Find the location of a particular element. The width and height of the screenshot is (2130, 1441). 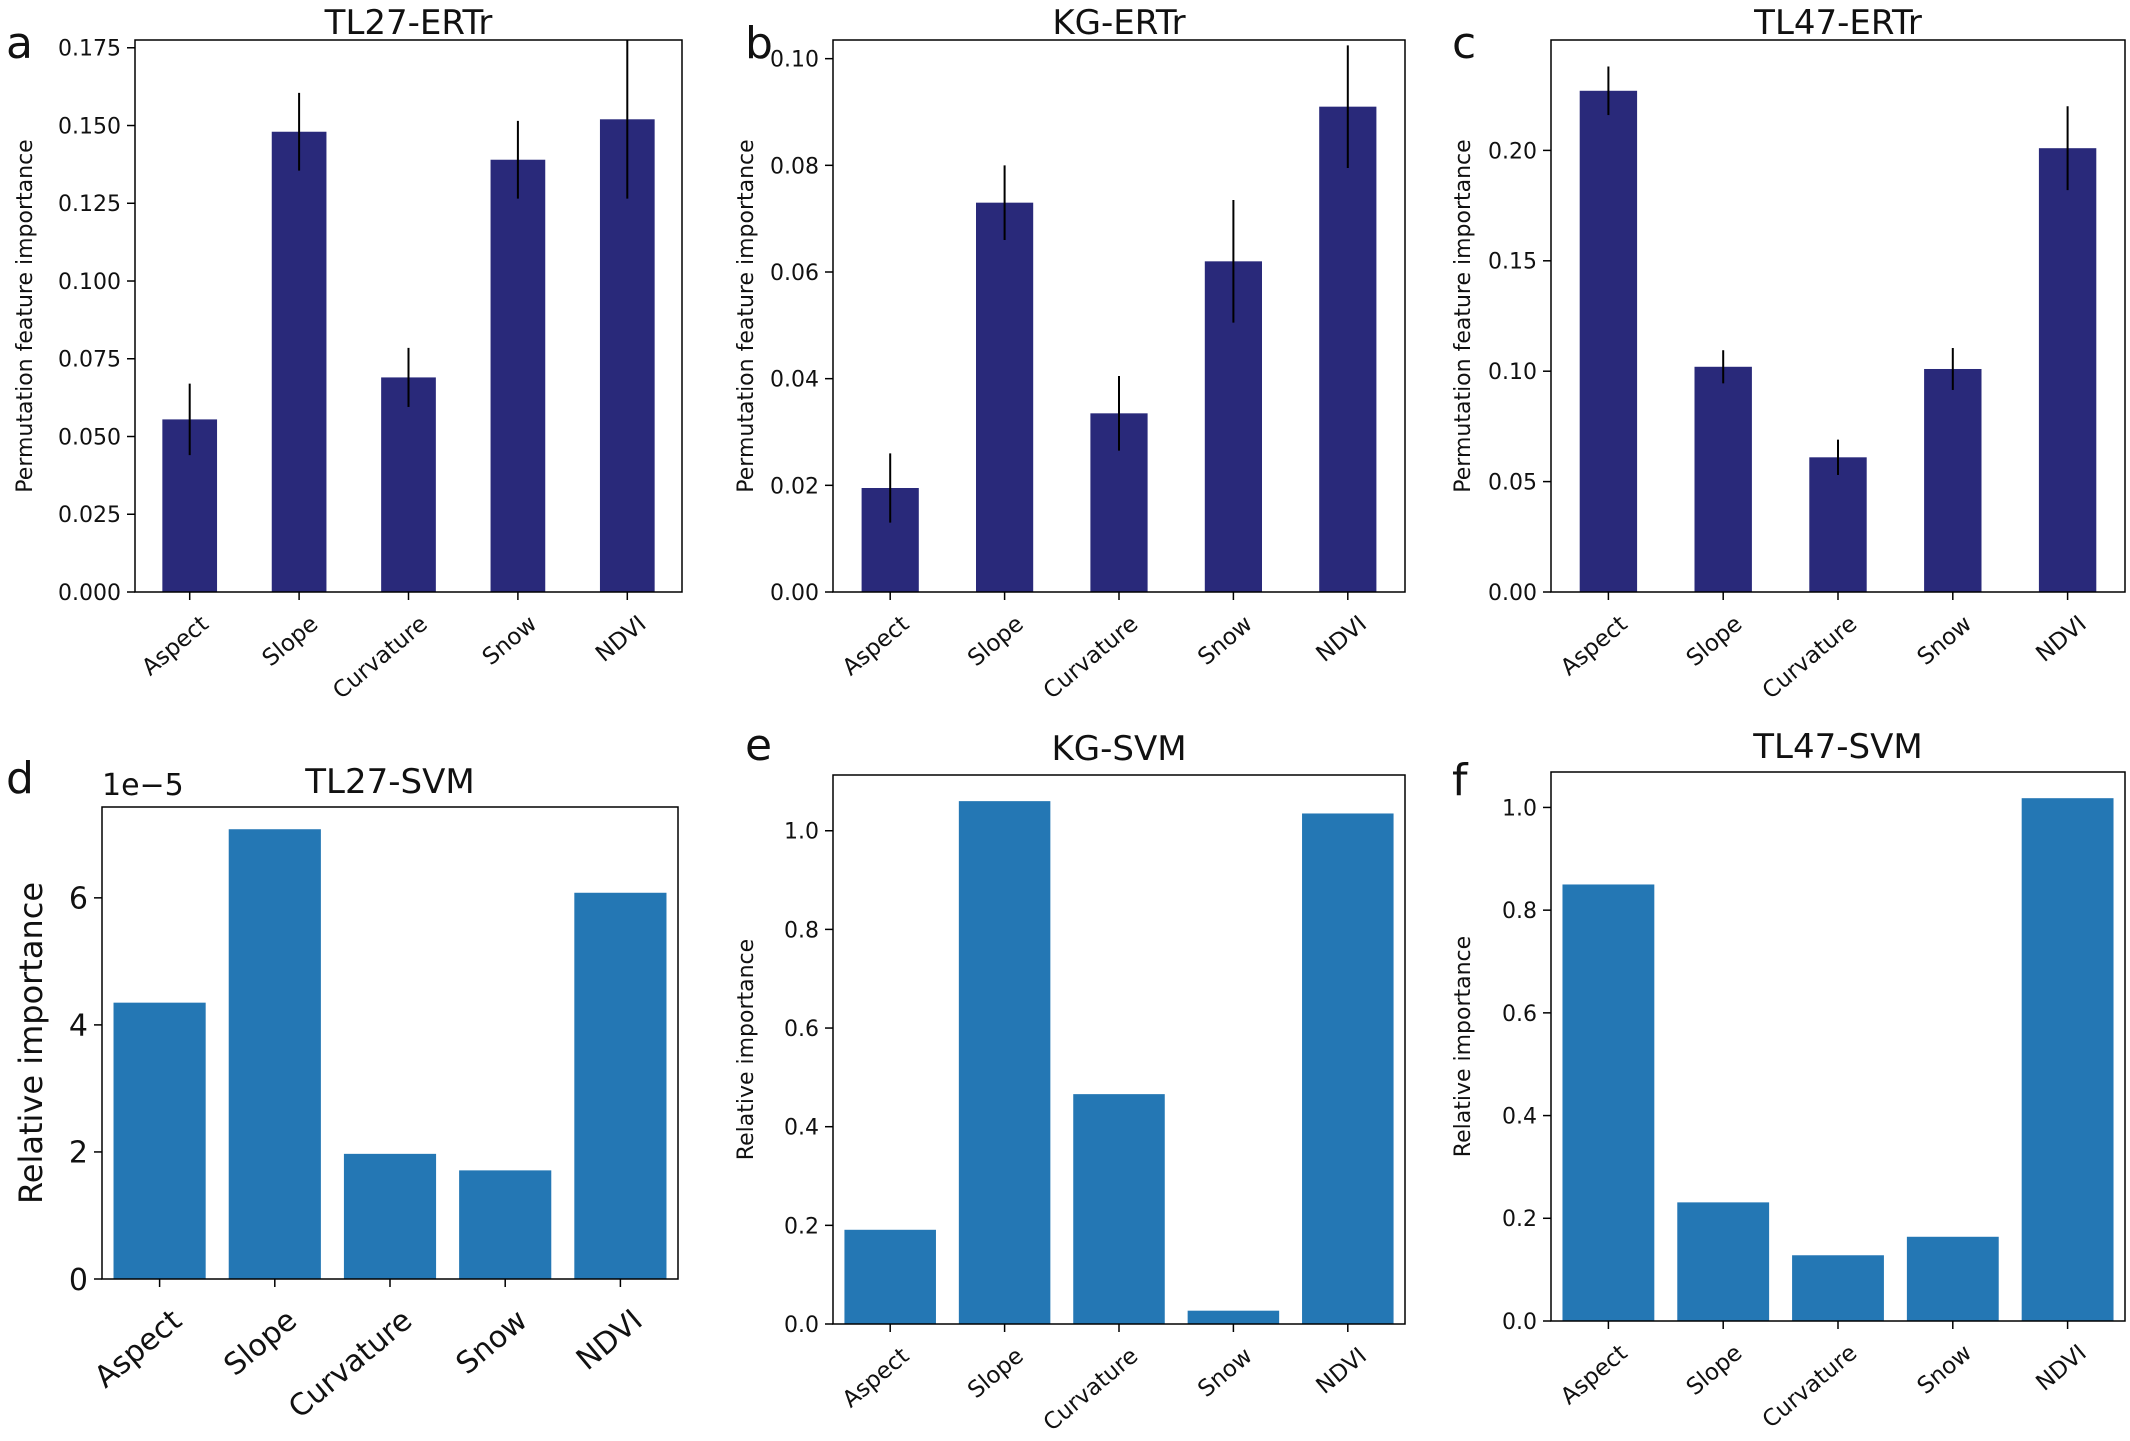

y-tick-label: 0.150 is located at coordinates (89, 126).